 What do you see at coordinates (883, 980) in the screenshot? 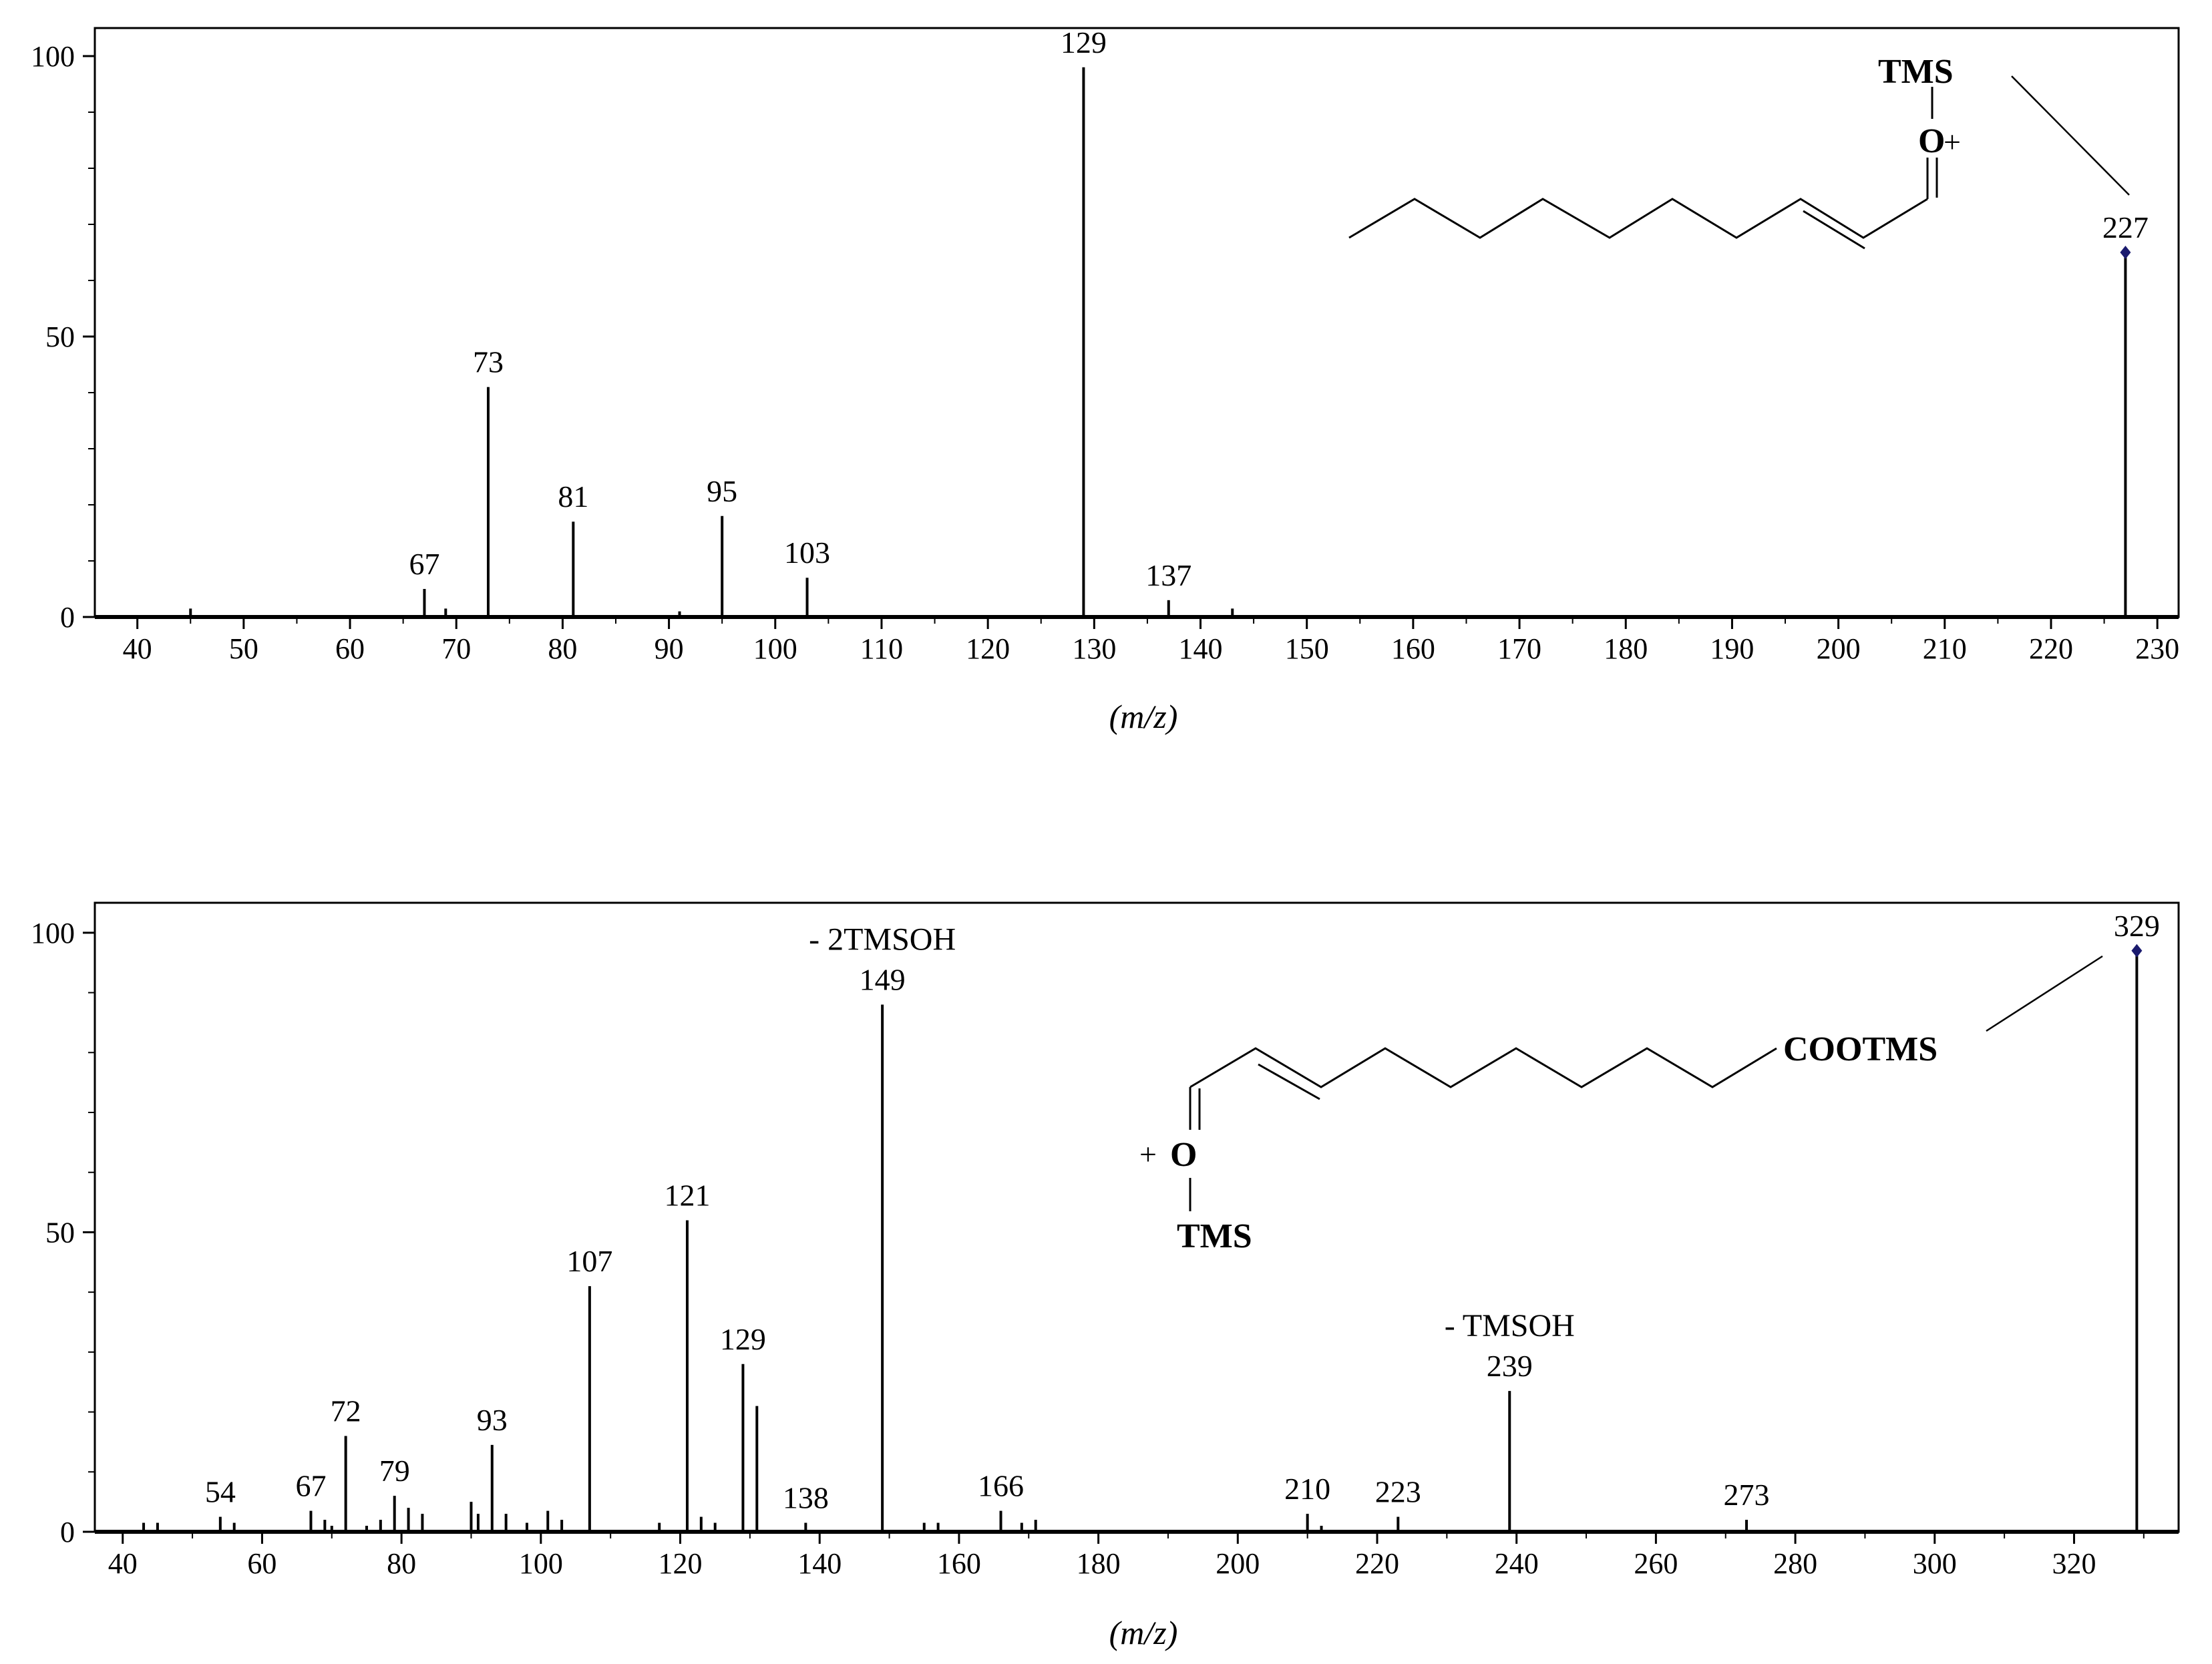
I see `peak-label: 149` at bounding box center [883, 980].